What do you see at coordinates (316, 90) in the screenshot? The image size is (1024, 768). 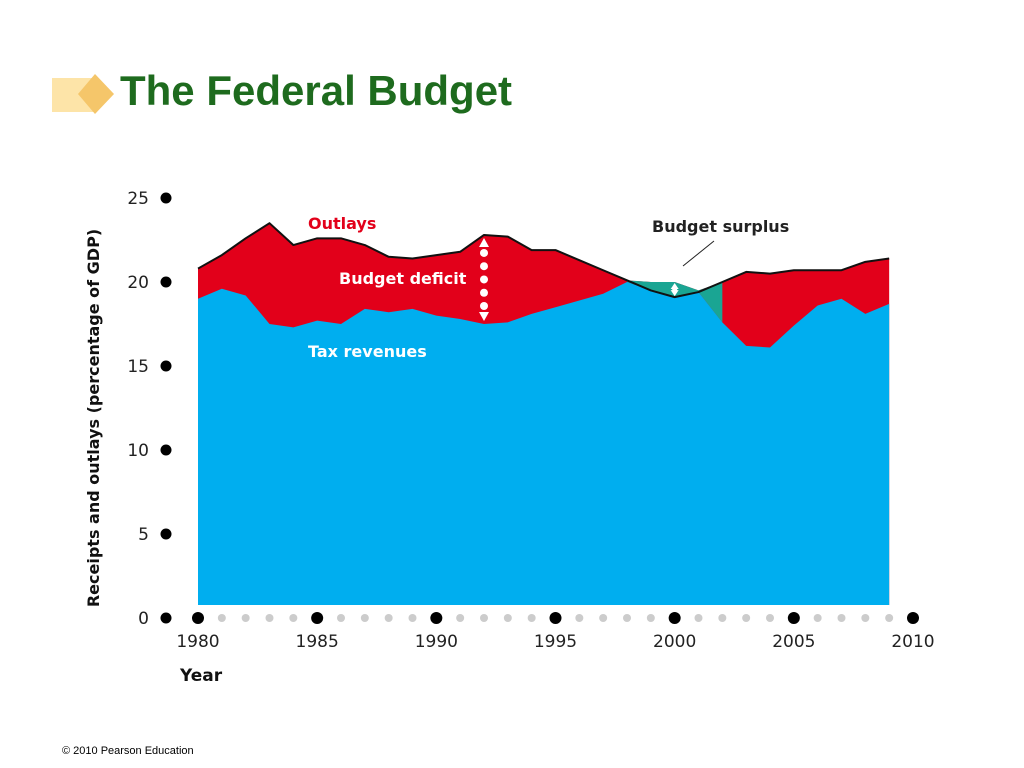 I see `slide-title: The Federal Budget` at bounding box center [316, 90].